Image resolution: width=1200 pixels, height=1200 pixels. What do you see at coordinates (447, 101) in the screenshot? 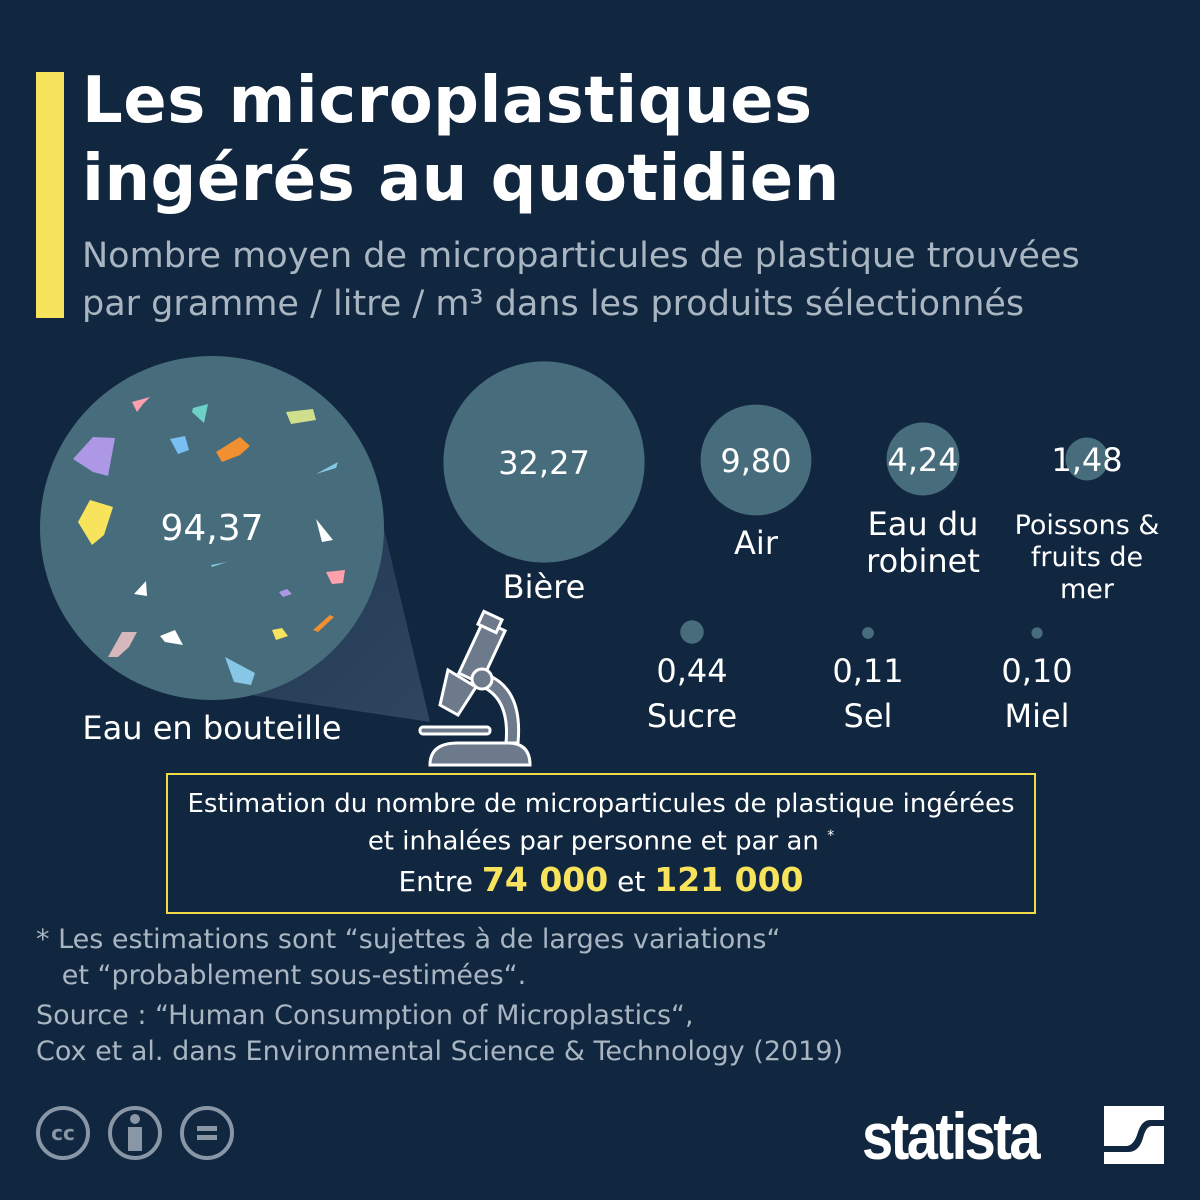
I see `title-line-1: Les microplastiques` at bounding box center [447, 101].